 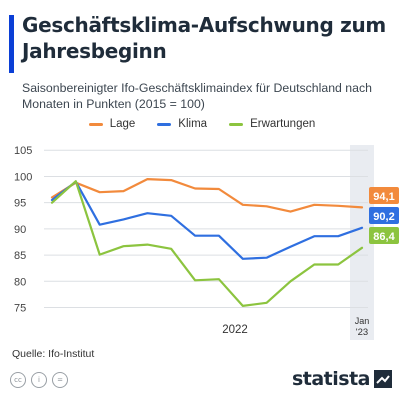 I want to click on legend-swatch-klima, so click(x=164, y=124).